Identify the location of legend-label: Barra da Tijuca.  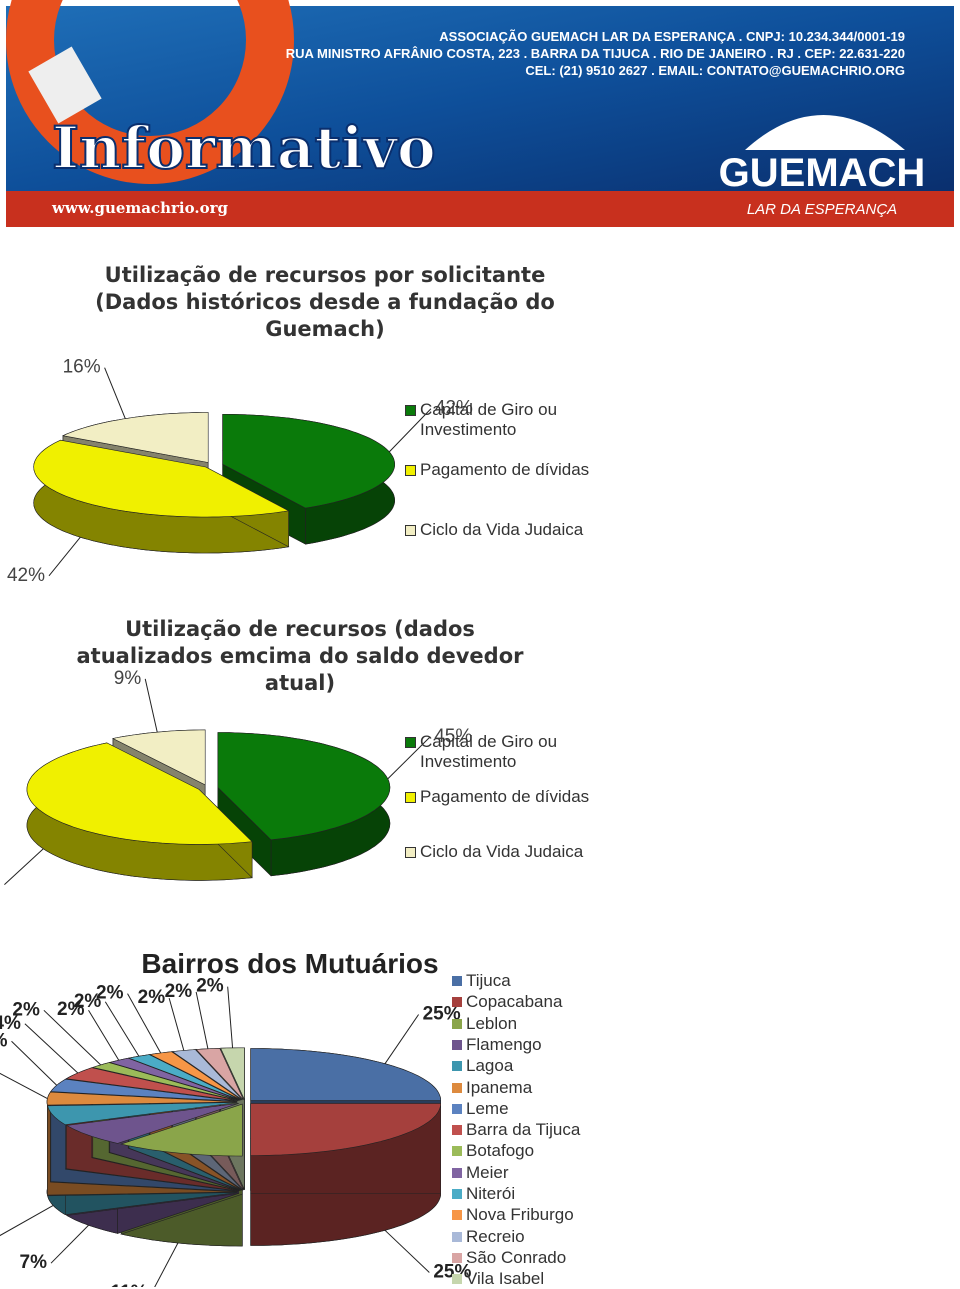
(523, 1130).